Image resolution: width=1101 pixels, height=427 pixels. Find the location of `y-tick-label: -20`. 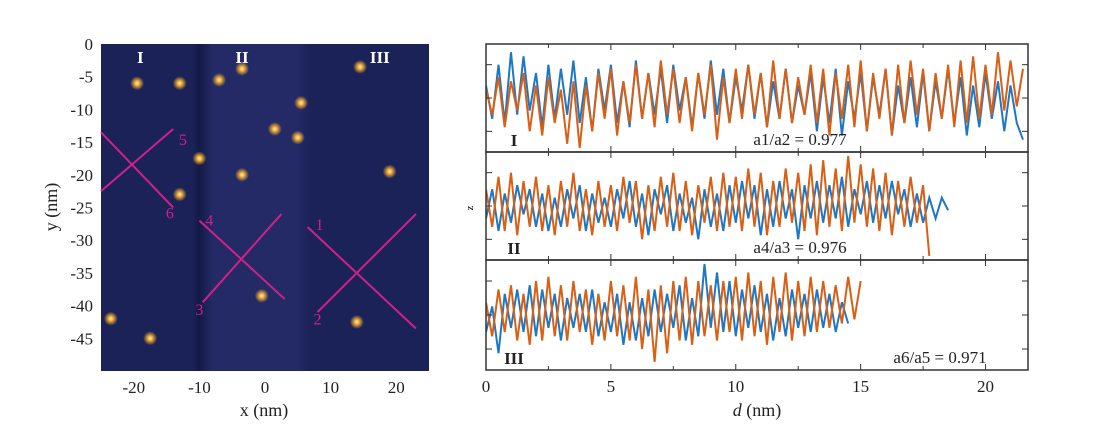

y-tick-label: -20 is located at coordinates (81, 175).